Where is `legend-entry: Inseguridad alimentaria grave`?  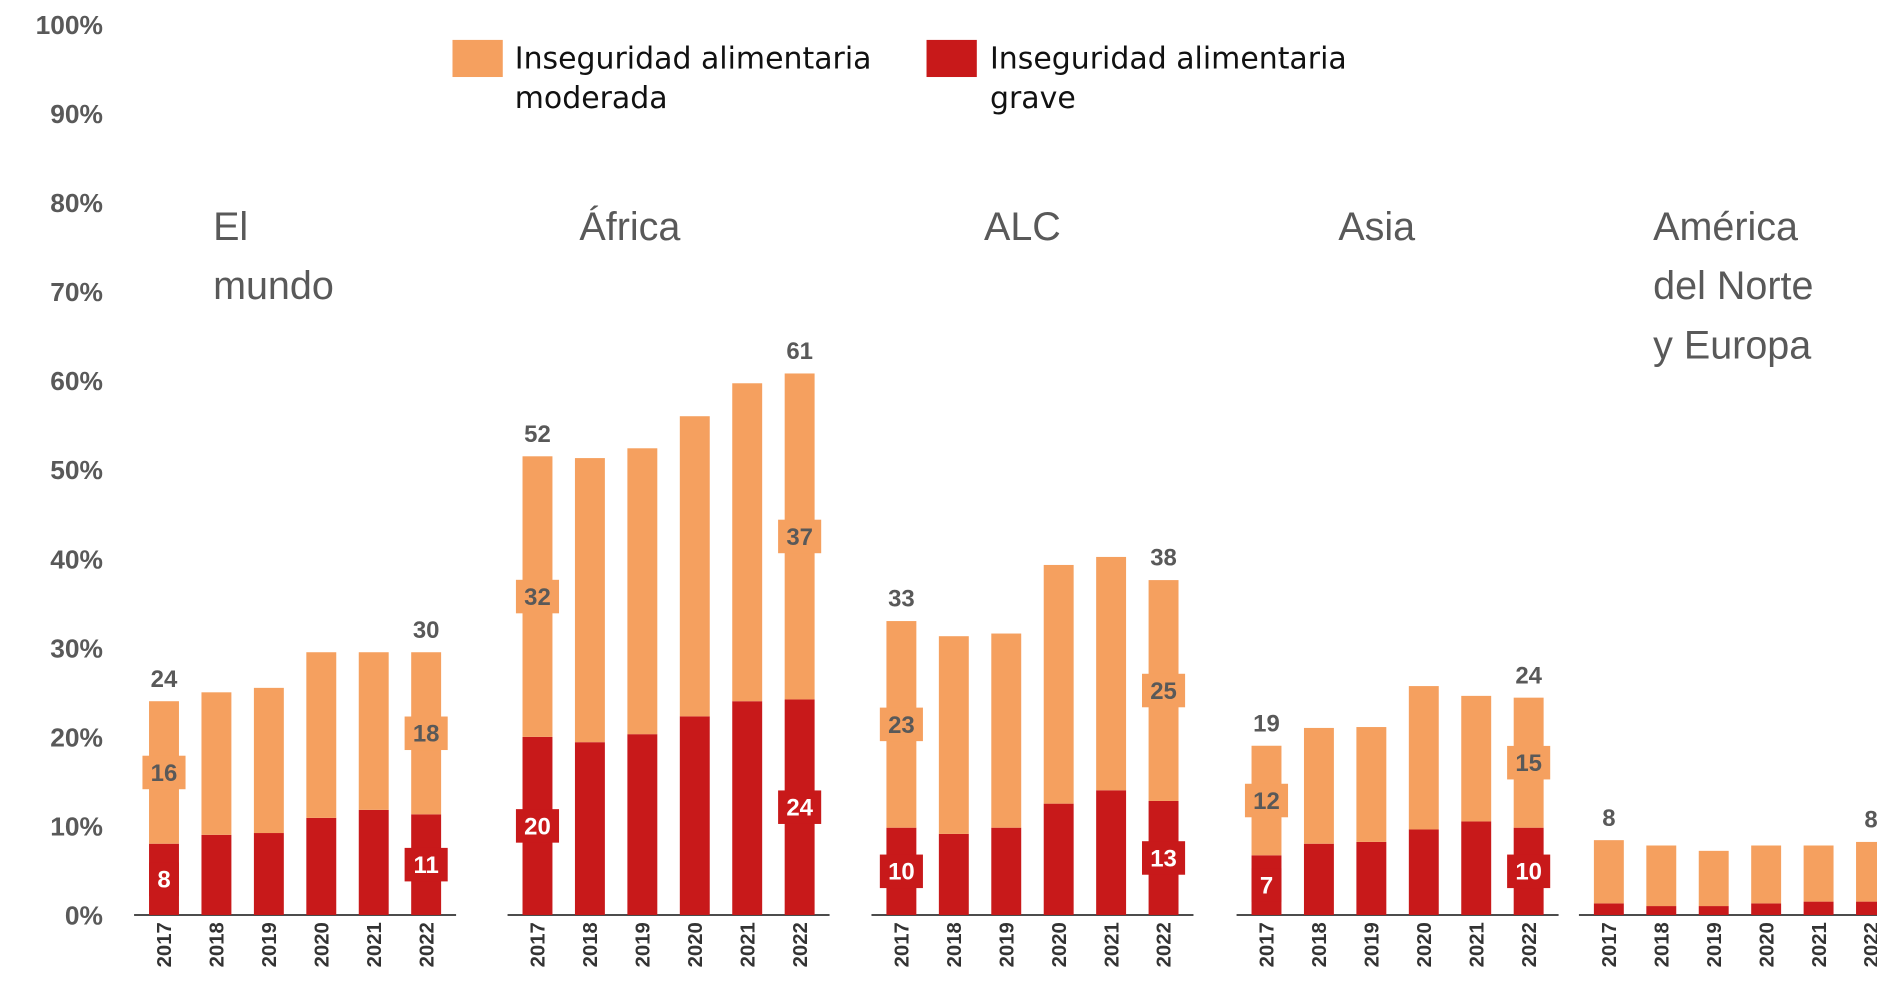 legend-entry: Inseguridad alimentaria grave is located at coordinates (1168, 78).